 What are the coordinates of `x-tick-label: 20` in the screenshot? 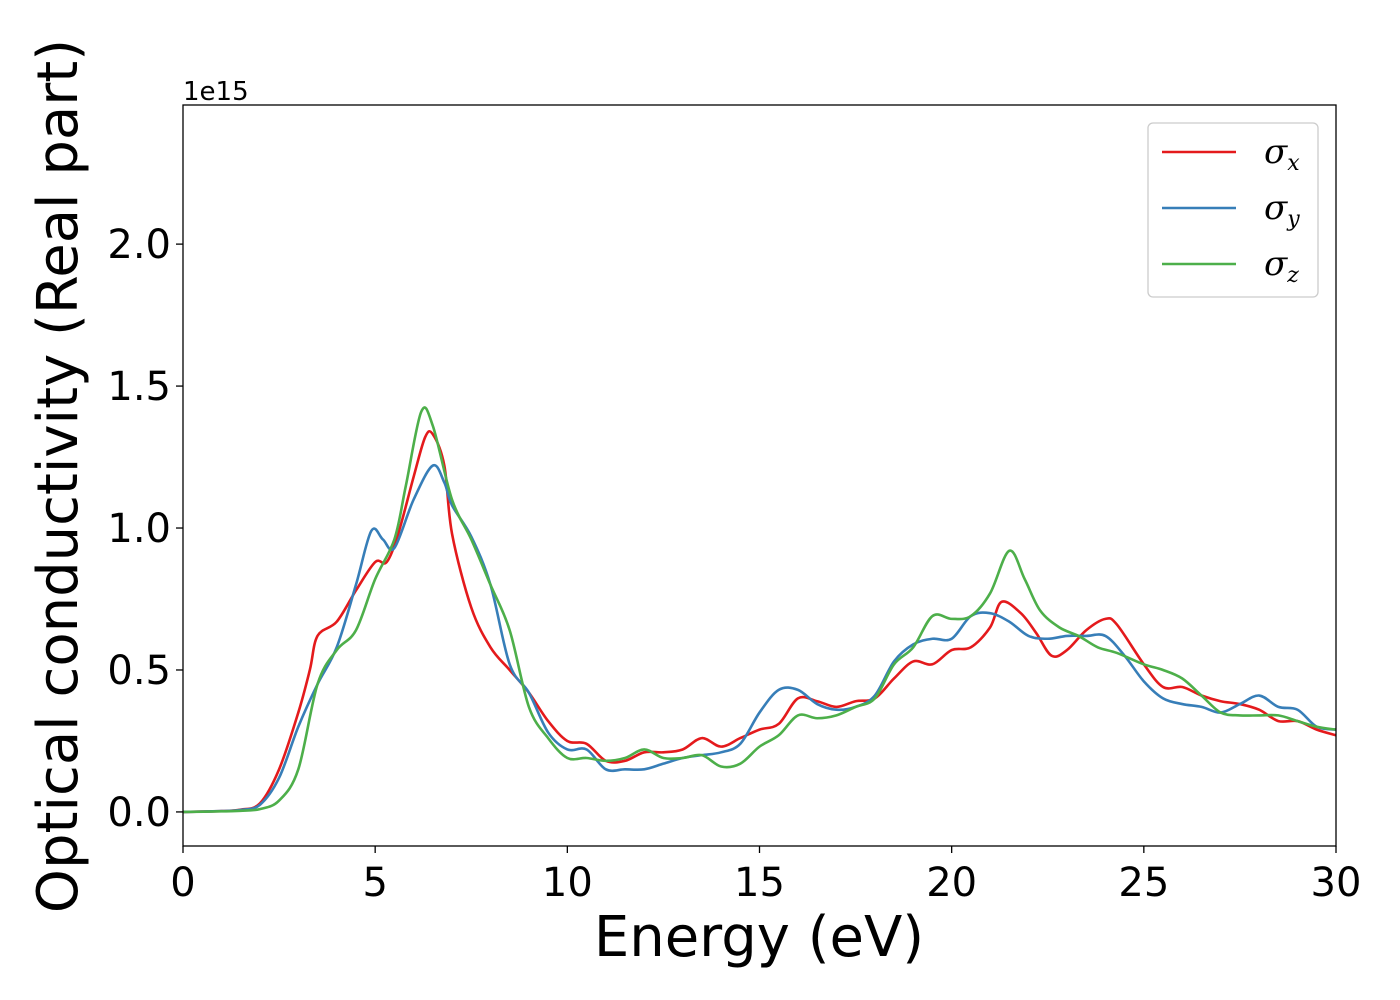 It's located at (951, 883).